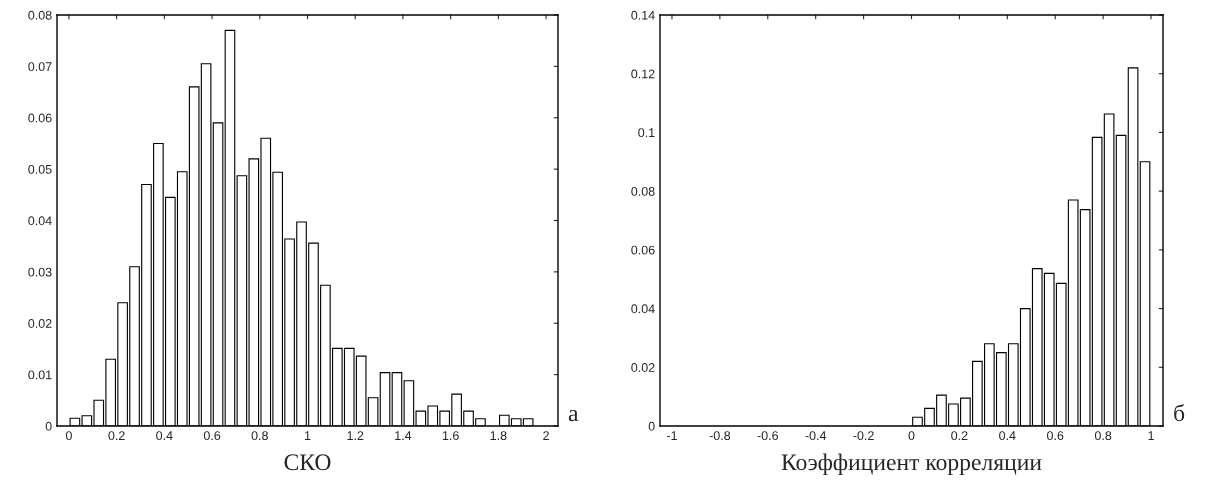  I want to click on x-tick-label: -0.4, so click(816, 436).